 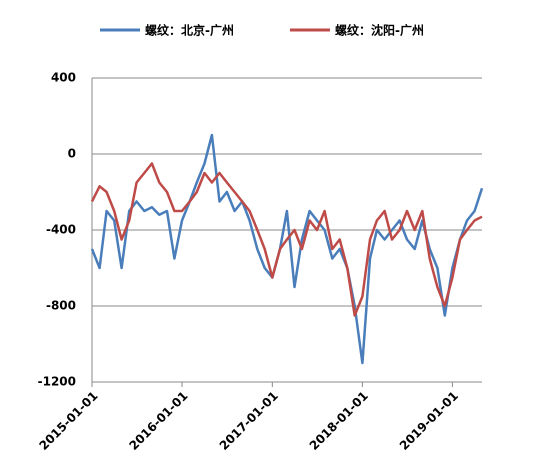 I want to click on legend-label: 螺纹：沈阳-广州, so click(x=379, y=30).